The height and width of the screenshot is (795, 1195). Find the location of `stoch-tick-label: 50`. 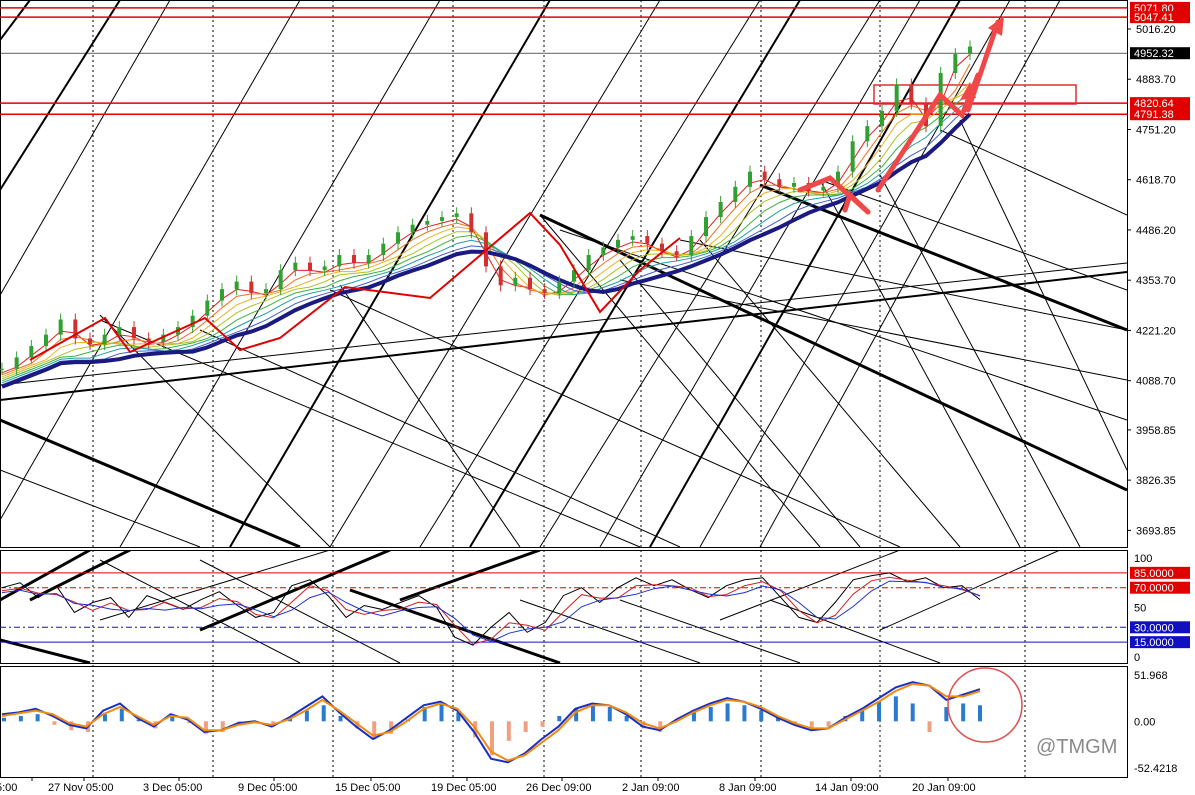

stoch-tick-label: 50 is located at coordinates (1140, 609).